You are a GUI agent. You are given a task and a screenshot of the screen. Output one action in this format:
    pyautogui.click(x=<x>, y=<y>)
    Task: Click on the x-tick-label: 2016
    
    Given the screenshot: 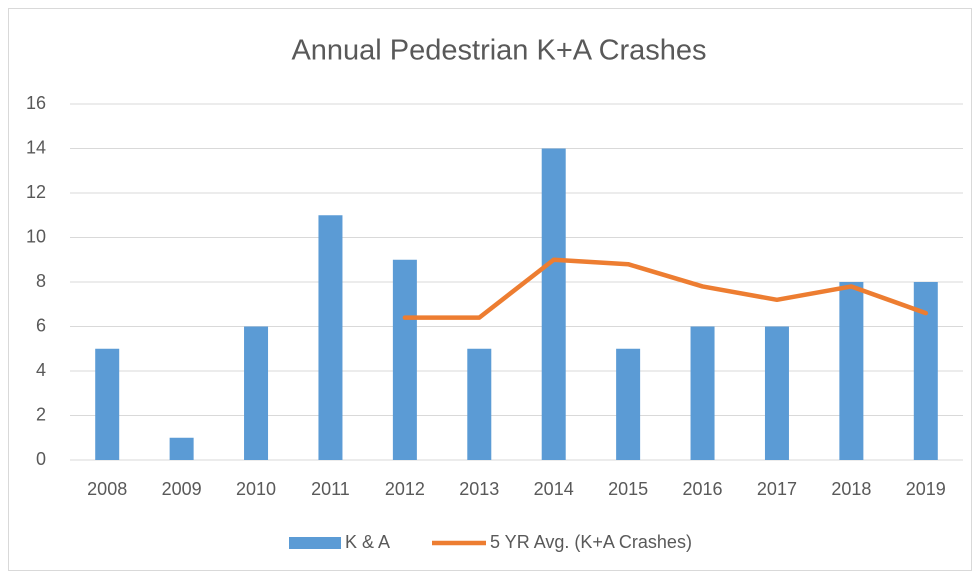 What is the action you would take?
    pyautogui.click(x=703, y=489)
    